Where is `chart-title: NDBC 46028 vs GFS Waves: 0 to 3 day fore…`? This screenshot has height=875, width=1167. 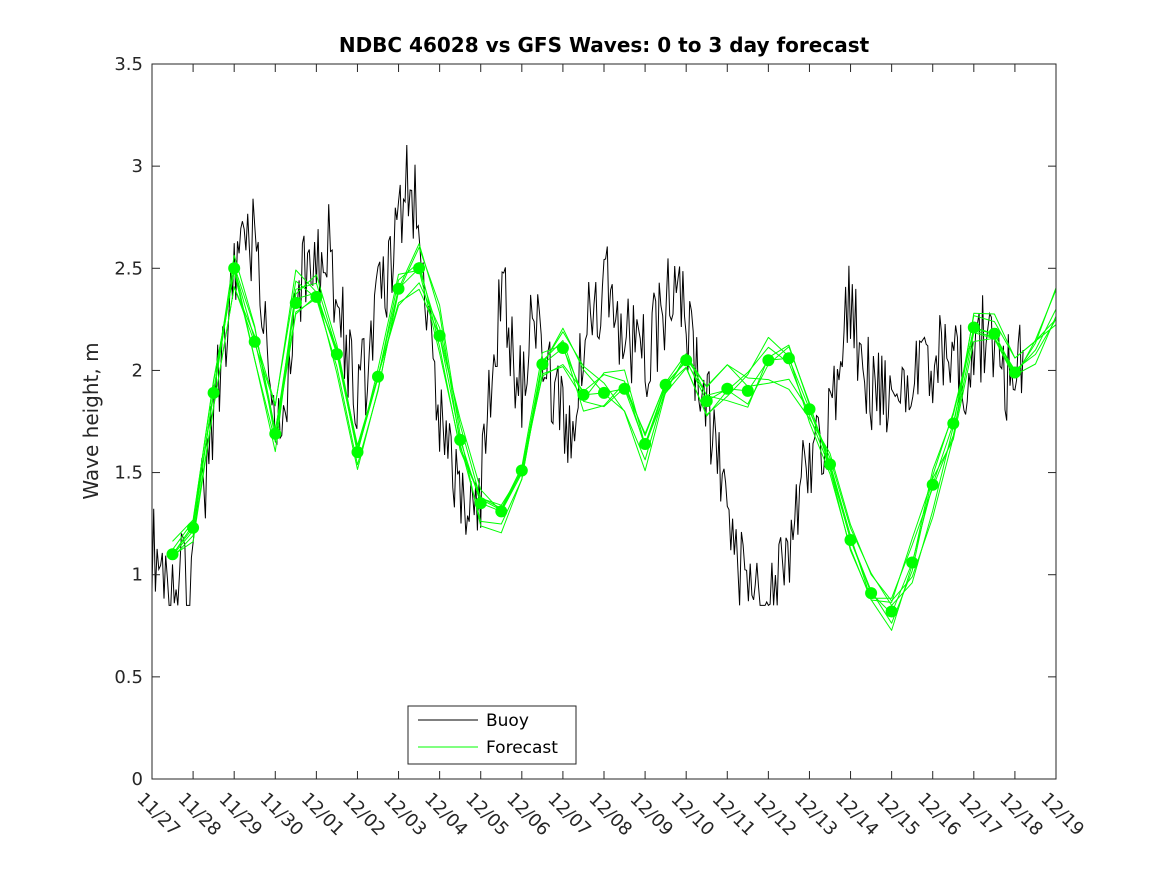 chart-title: NDBC 46028 vs GFS Waves: 0 to 3 day fore… is located at coordinates (604, 45).